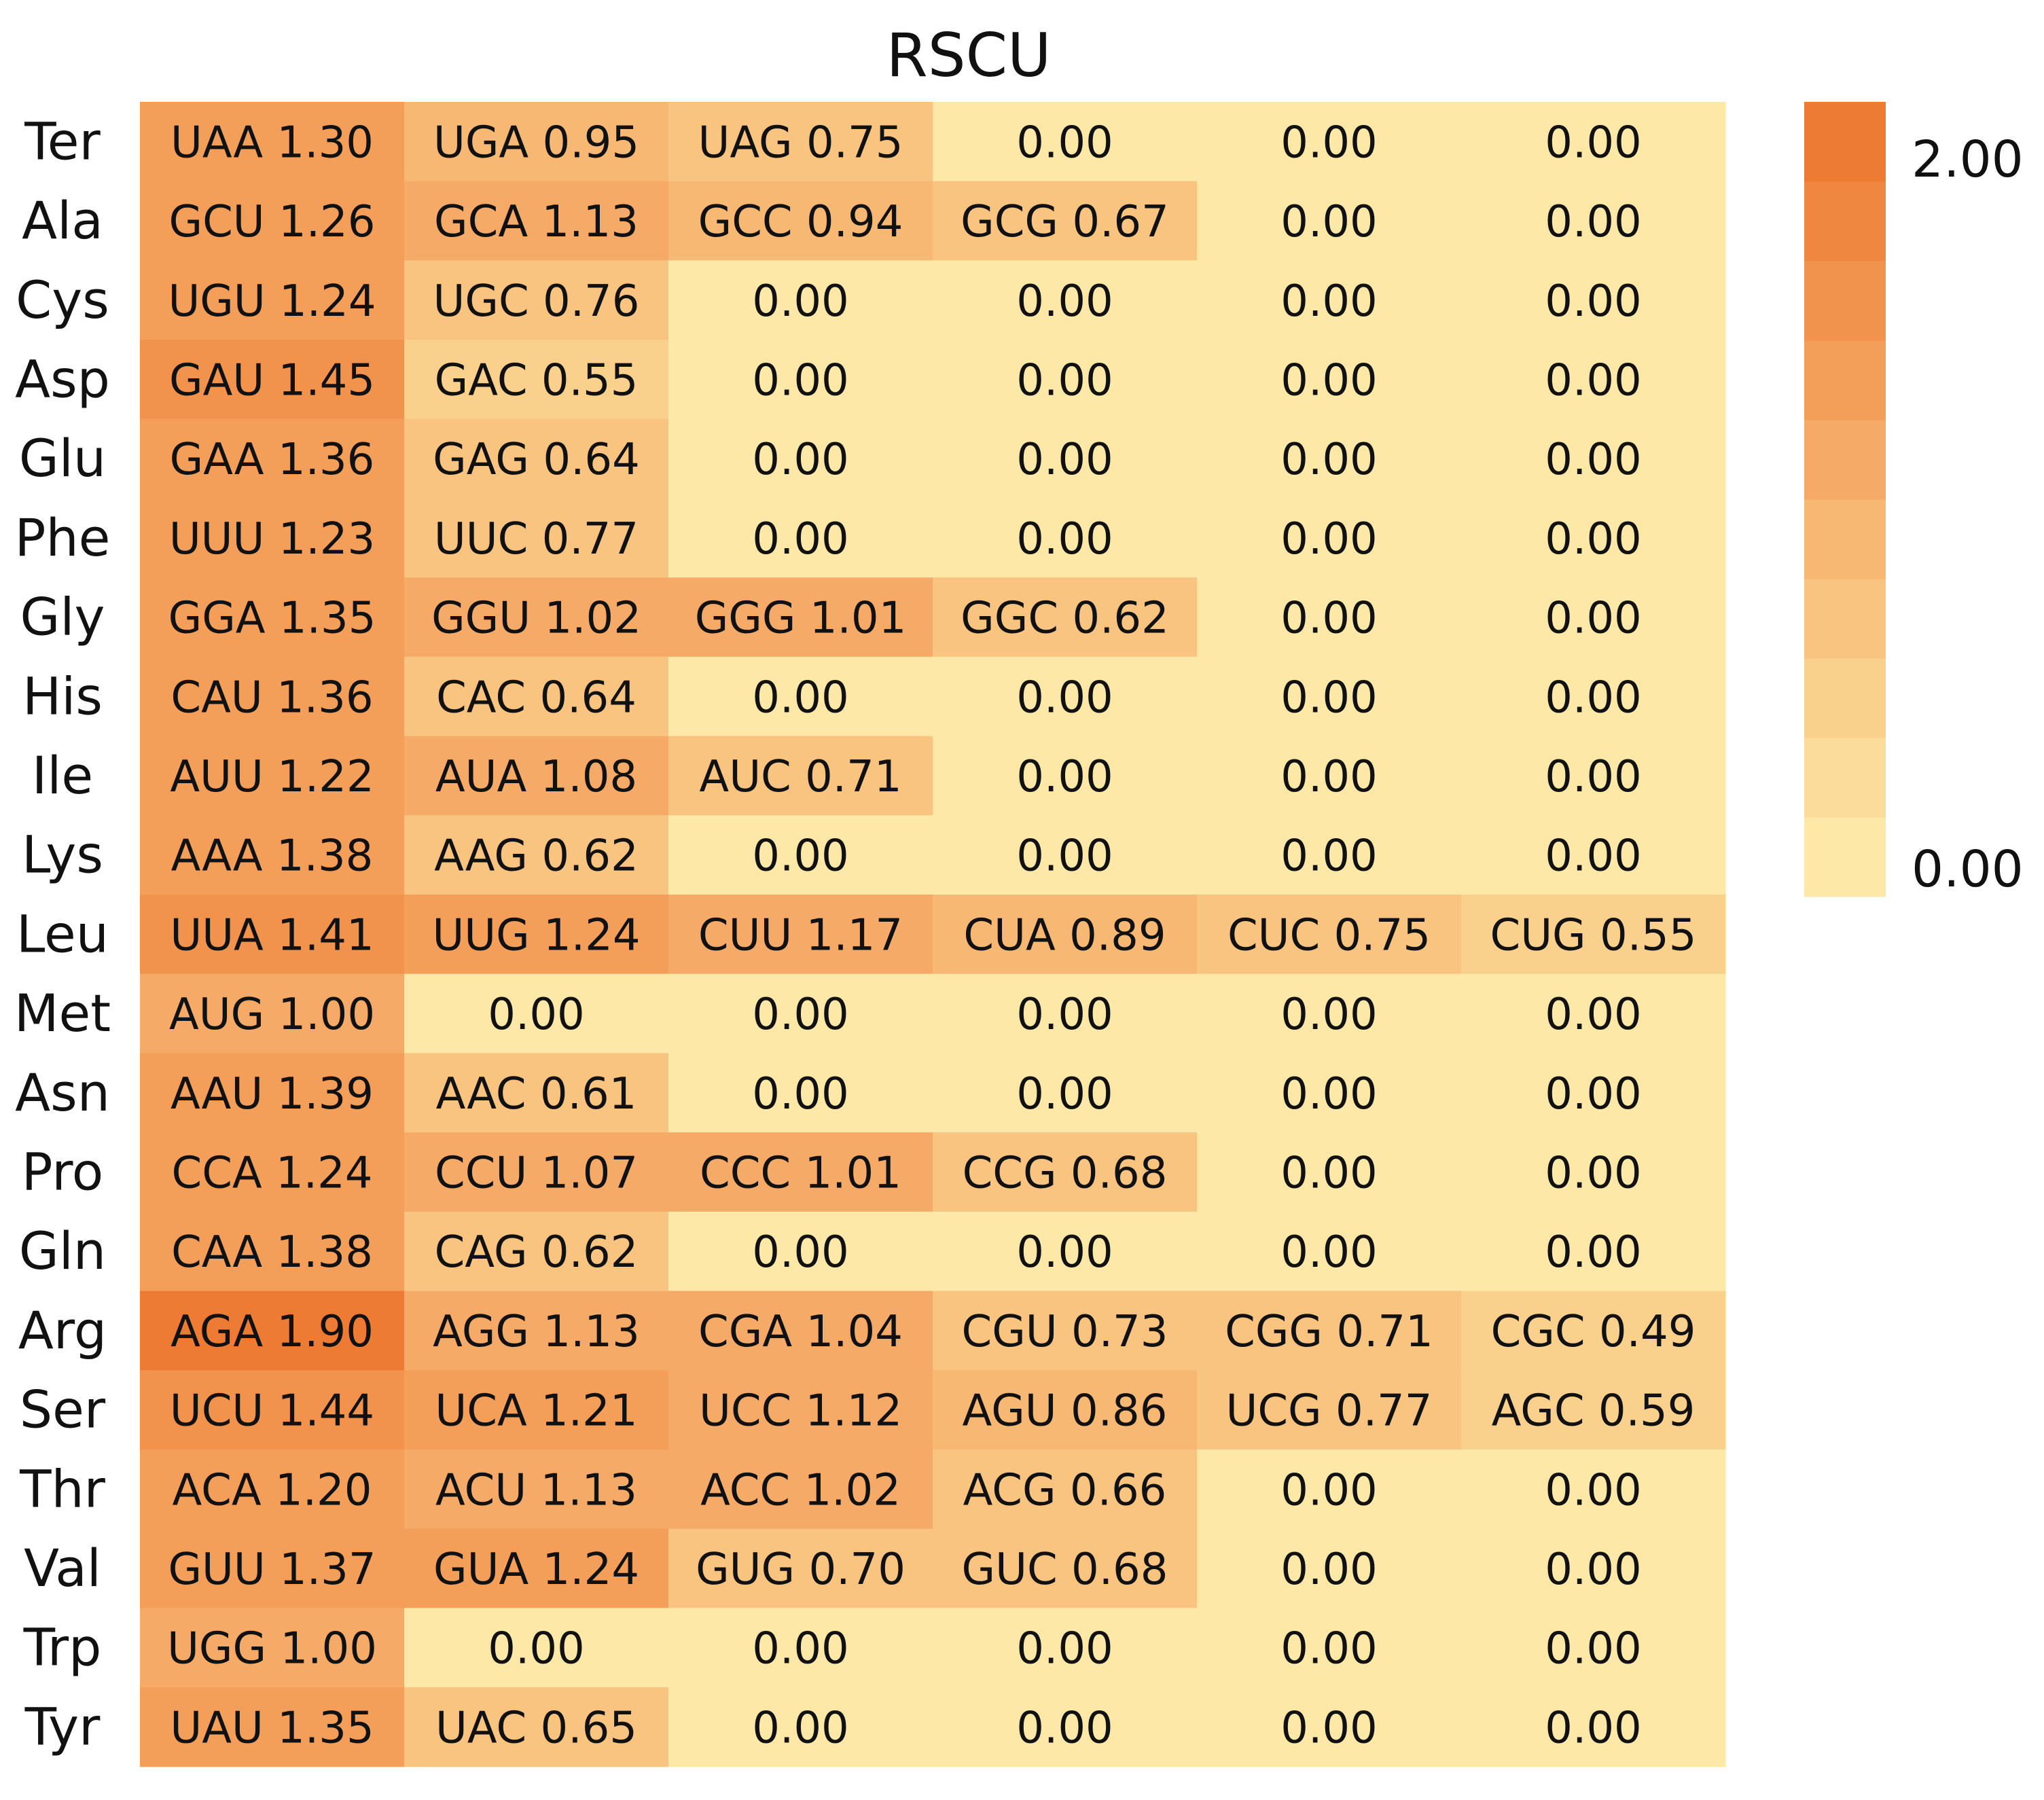 This screenshot has height=1800, width=2044. I want to click on cell-label: GCA 1.13, so click(536, 222).